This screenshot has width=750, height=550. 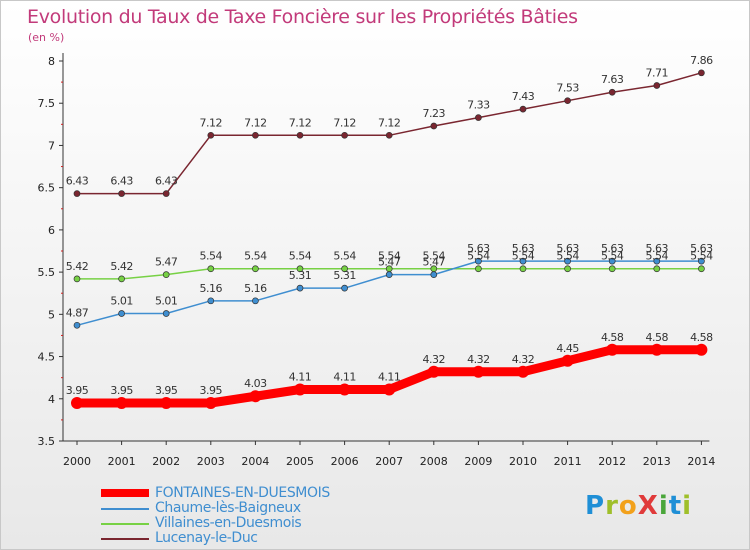 What do you see at coordinates (648, 506) in the screenshot?
I see `logo-letter: X` at bounding box center [648, 506].